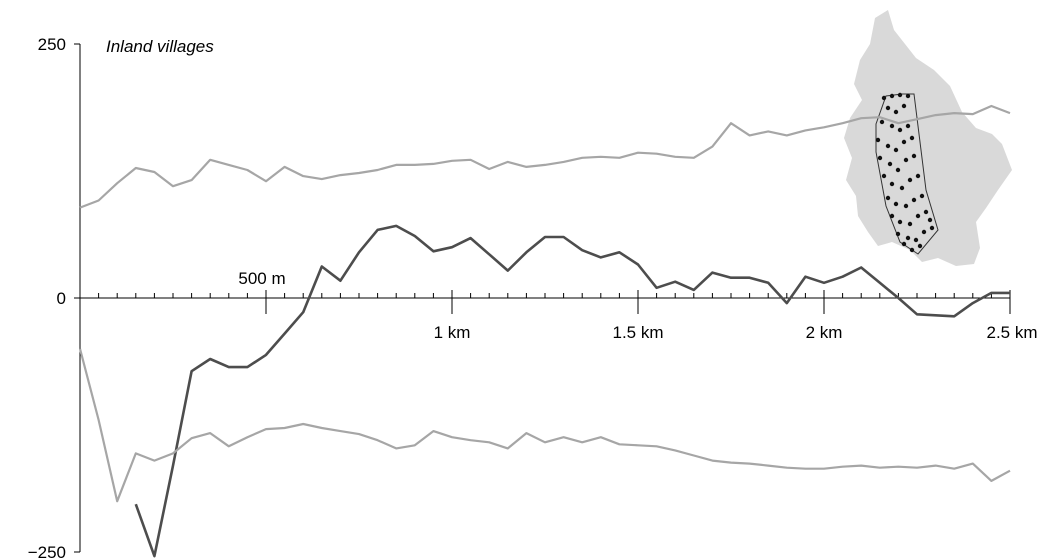  What do you see at coordinates (637, 332) in the screenshot?
I see `x-tick-label: 1.5 km` at bounding box center [637, 332].